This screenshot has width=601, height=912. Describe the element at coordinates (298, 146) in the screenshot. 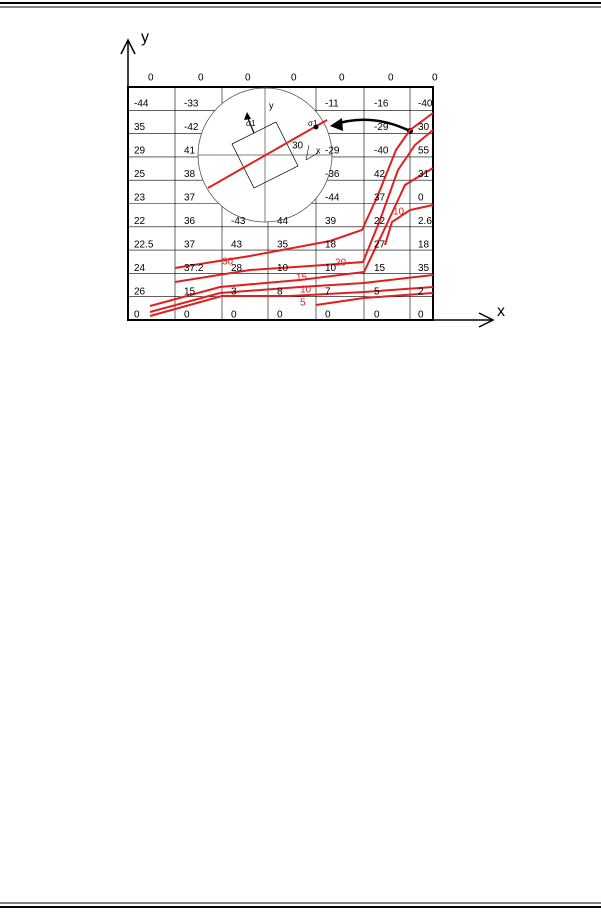

I see `inset-label: 30` at that location.